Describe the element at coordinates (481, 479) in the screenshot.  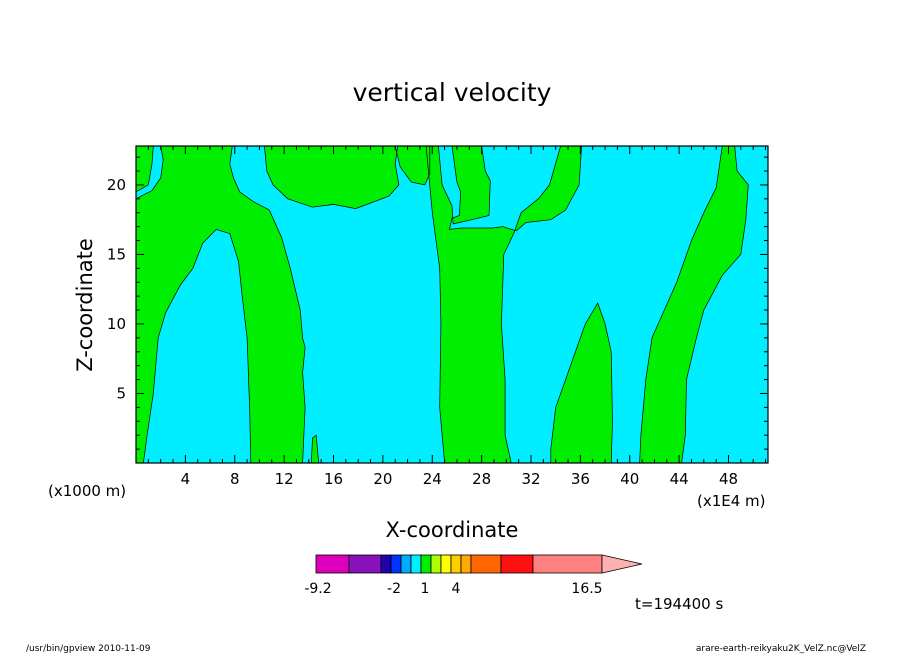
I see `x-tick-label: 28` at that location.